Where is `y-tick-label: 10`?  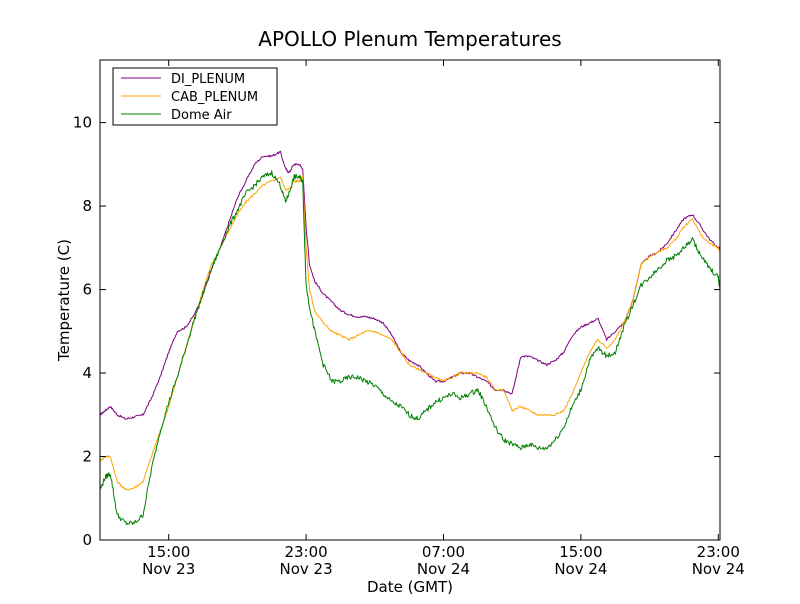
y-tick-label: 10 is located at coordinates (82, 123).